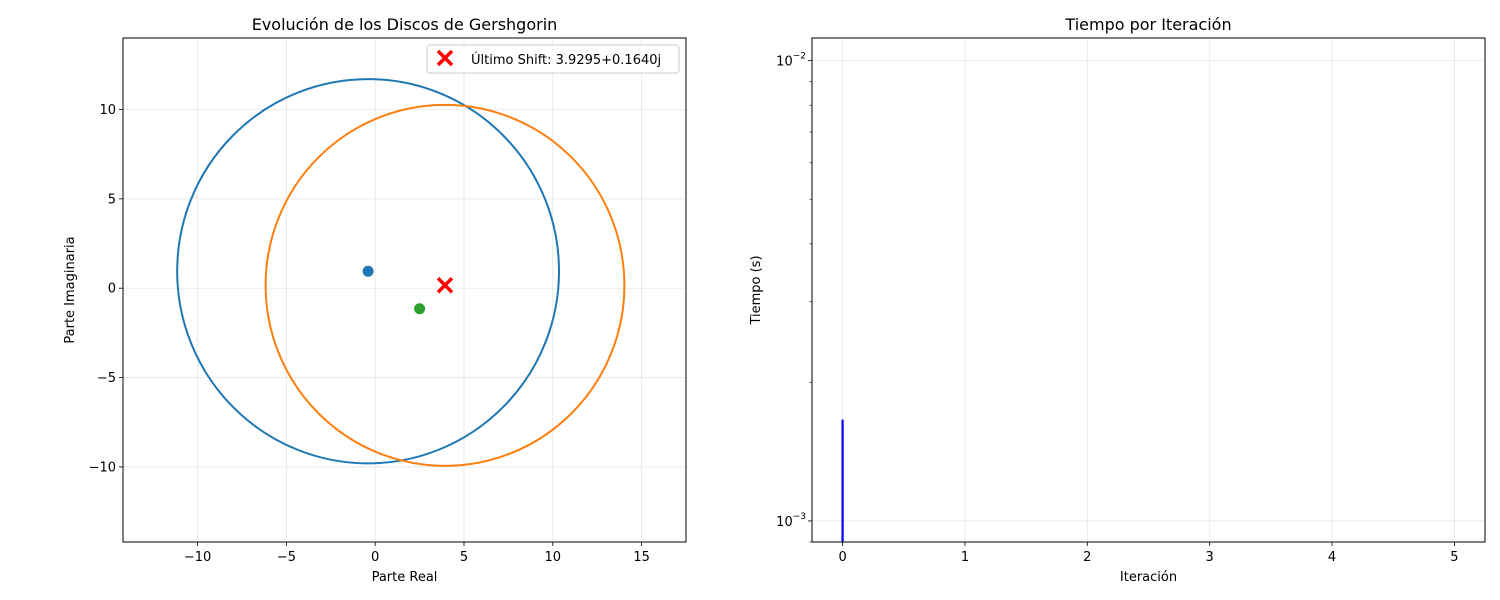  Describe the element at coordinates (1087, 557) in the screenshot. I see `x-tick-label: 2` at that location.